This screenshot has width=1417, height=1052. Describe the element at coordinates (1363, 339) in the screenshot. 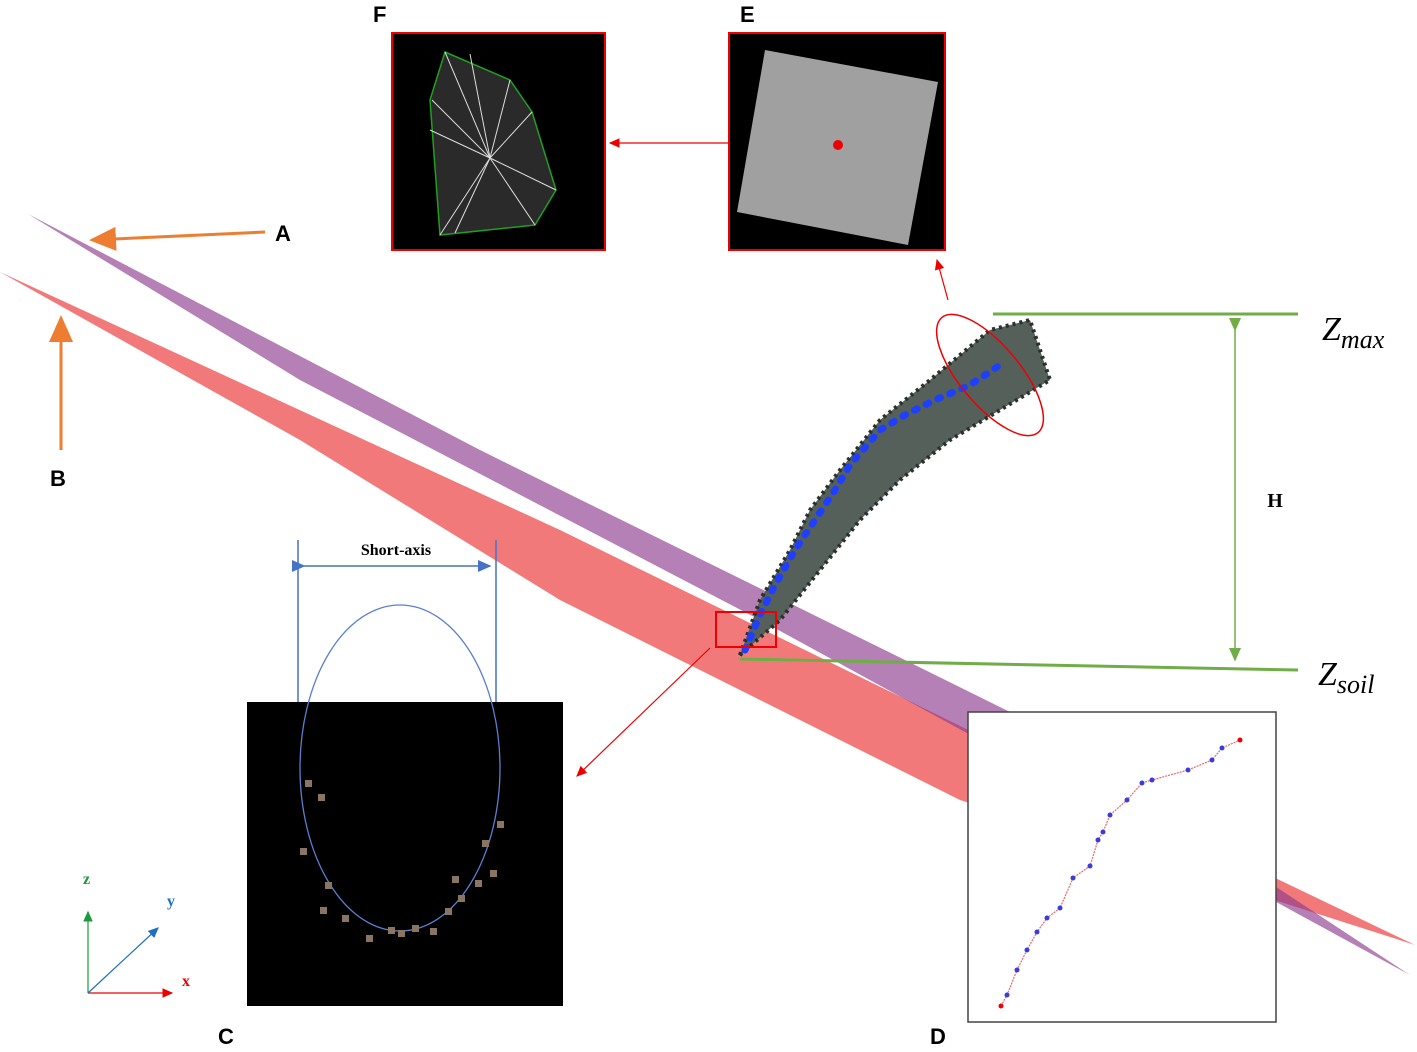

I see `z-max-sub: max` at that location.